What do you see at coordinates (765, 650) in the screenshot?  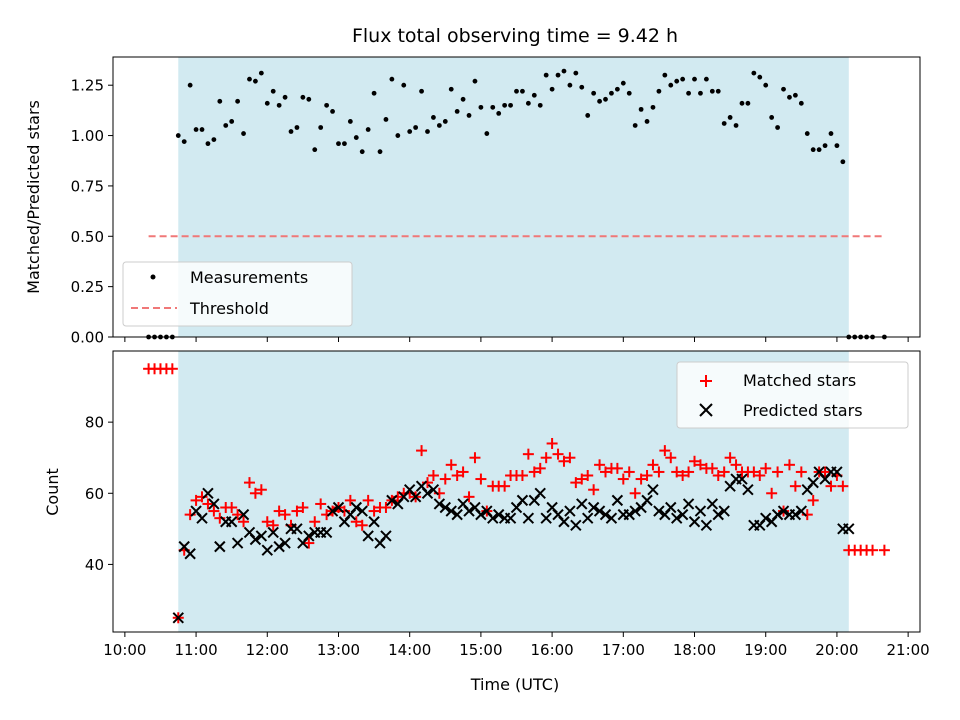 I see `x-tick-label: 19:00` at bounding box center [765, 650].